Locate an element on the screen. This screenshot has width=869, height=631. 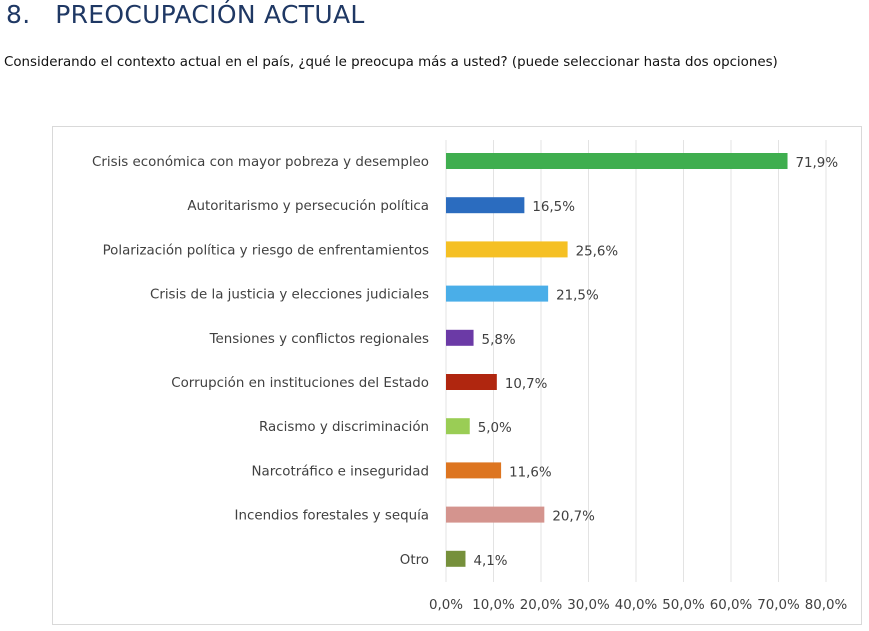
category-label: Incendios forestales y sequía is located at coordinates (332, 516).